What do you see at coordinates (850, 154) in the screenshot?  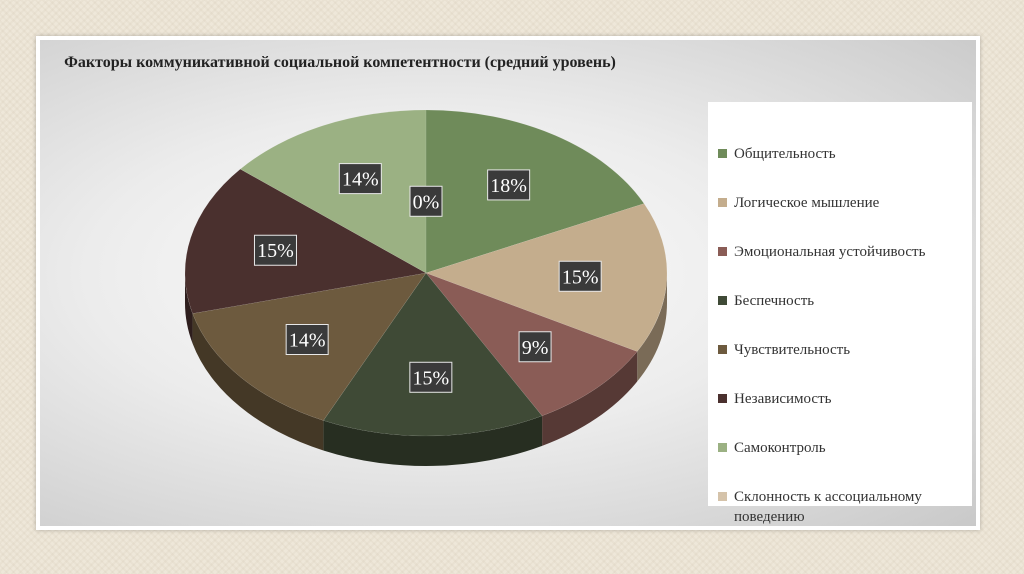 I see `legend-item: Общительность` at bounding box center [850, 154].